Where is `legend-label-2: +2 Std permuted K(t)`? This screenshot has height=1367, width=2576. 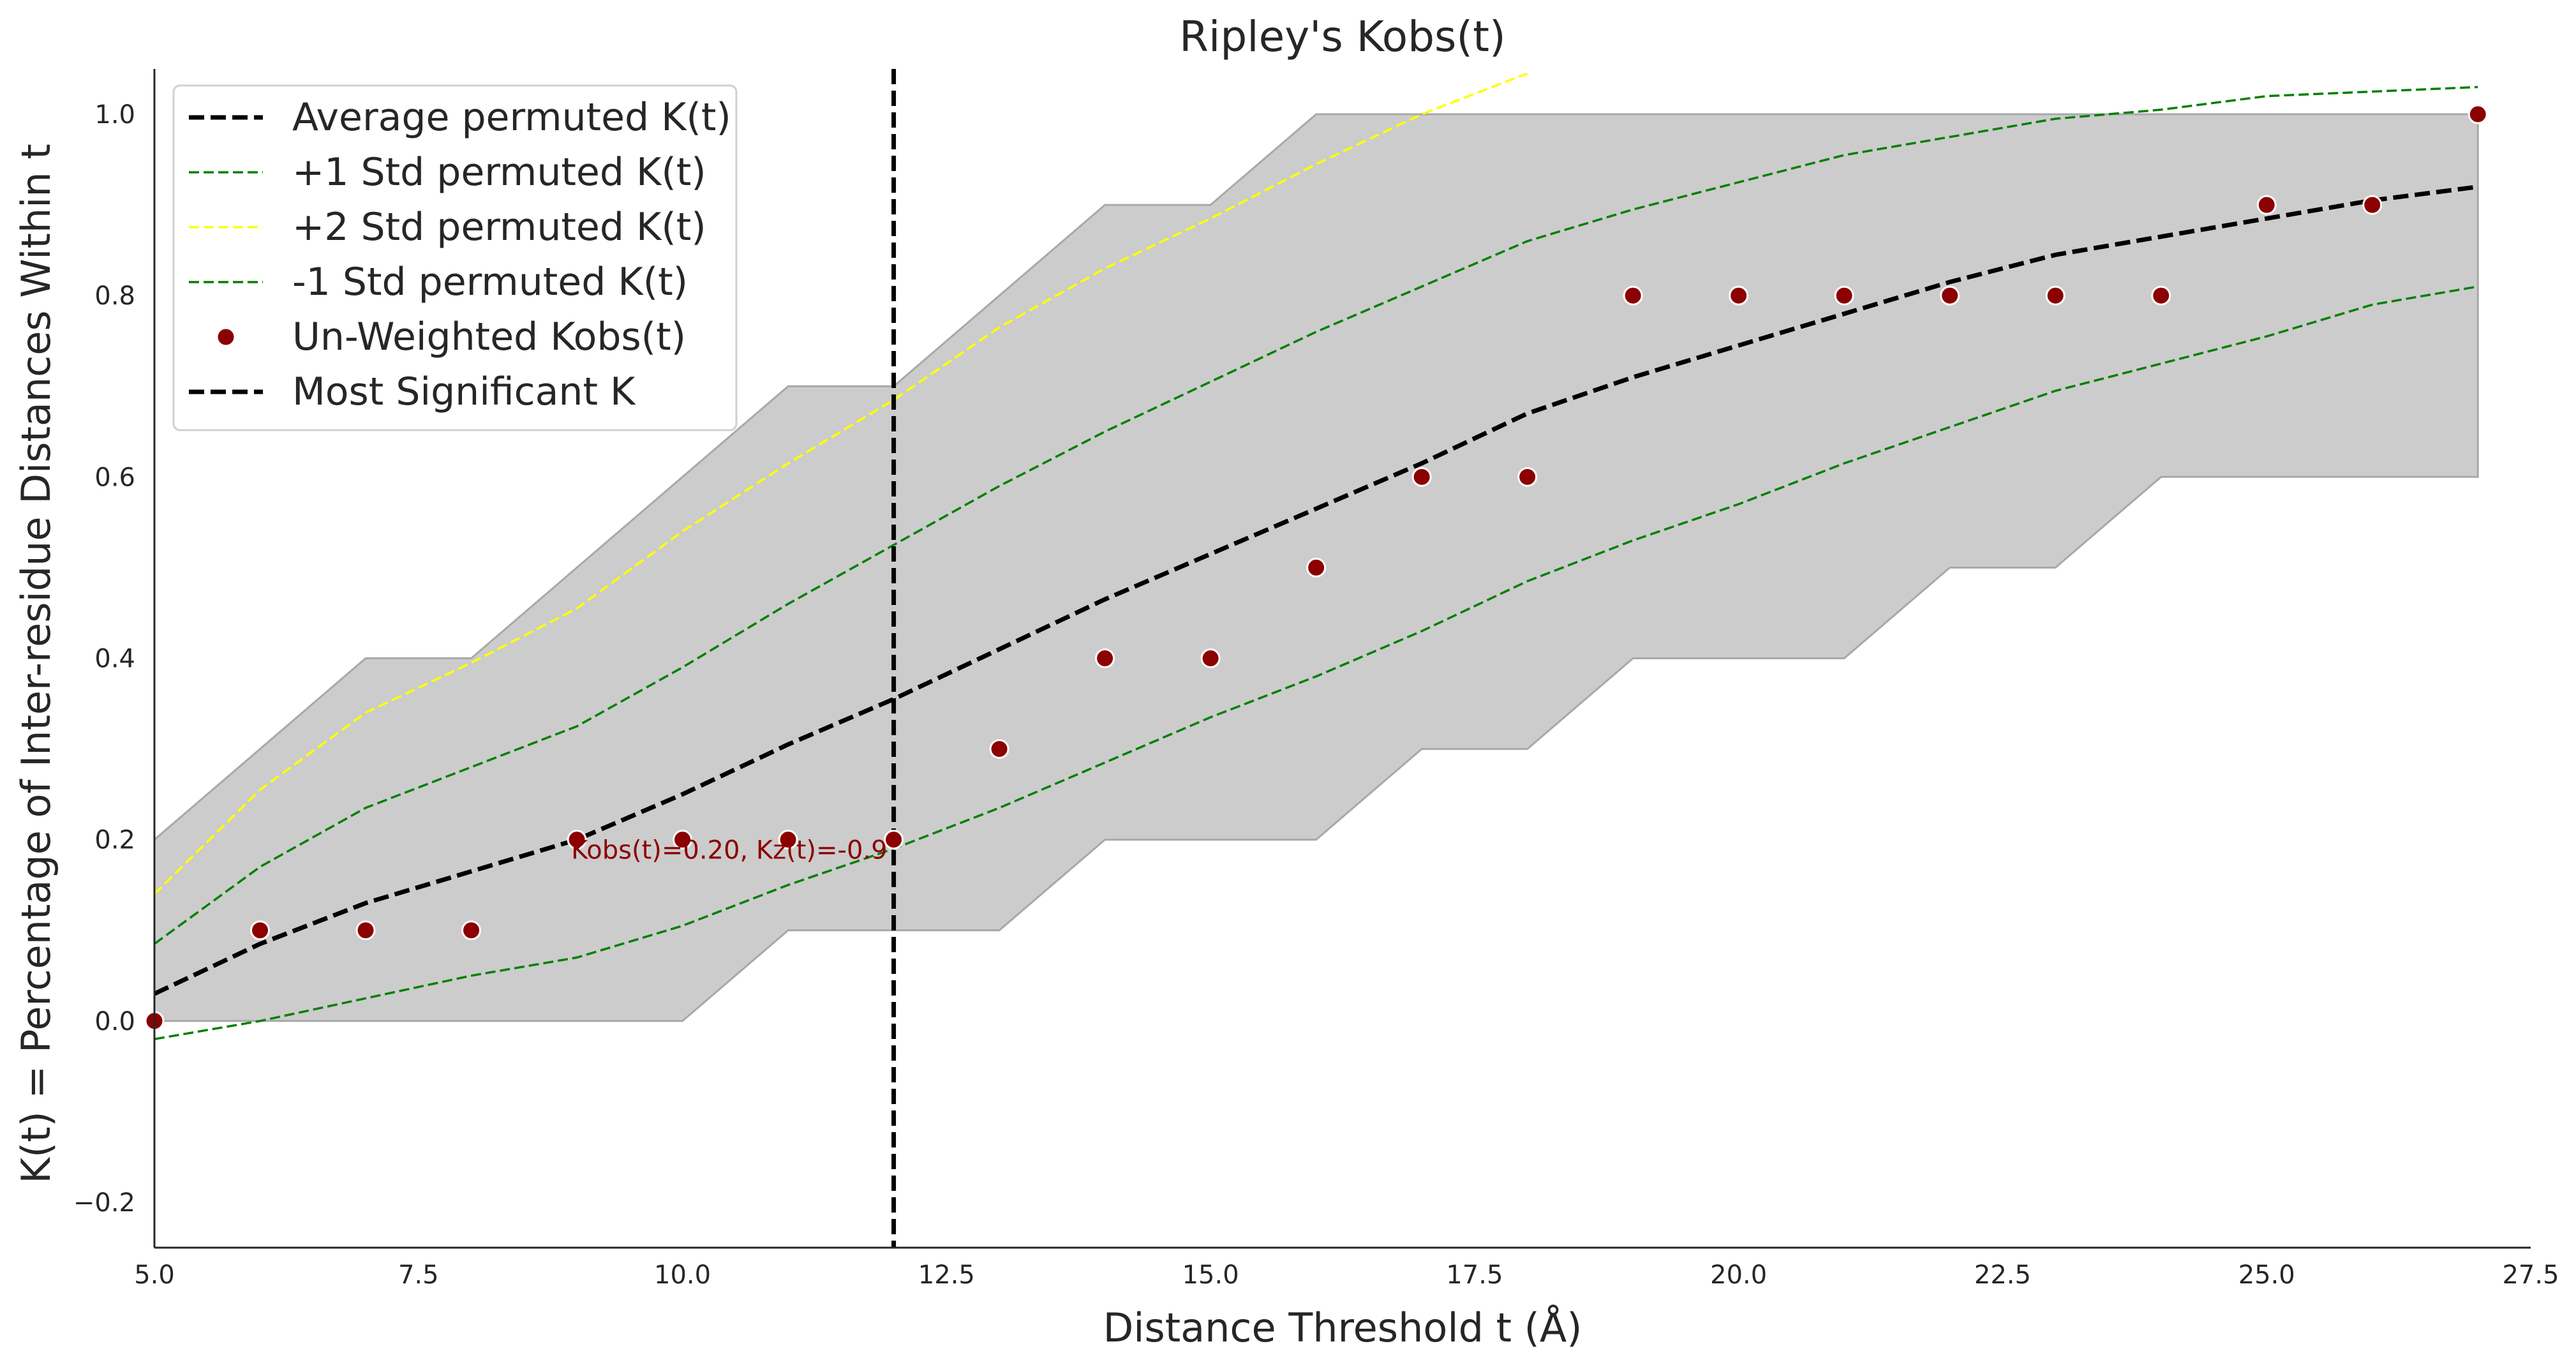
legend-label-2: +2 Std permuted K(t) is located at coordinates (499, 227).